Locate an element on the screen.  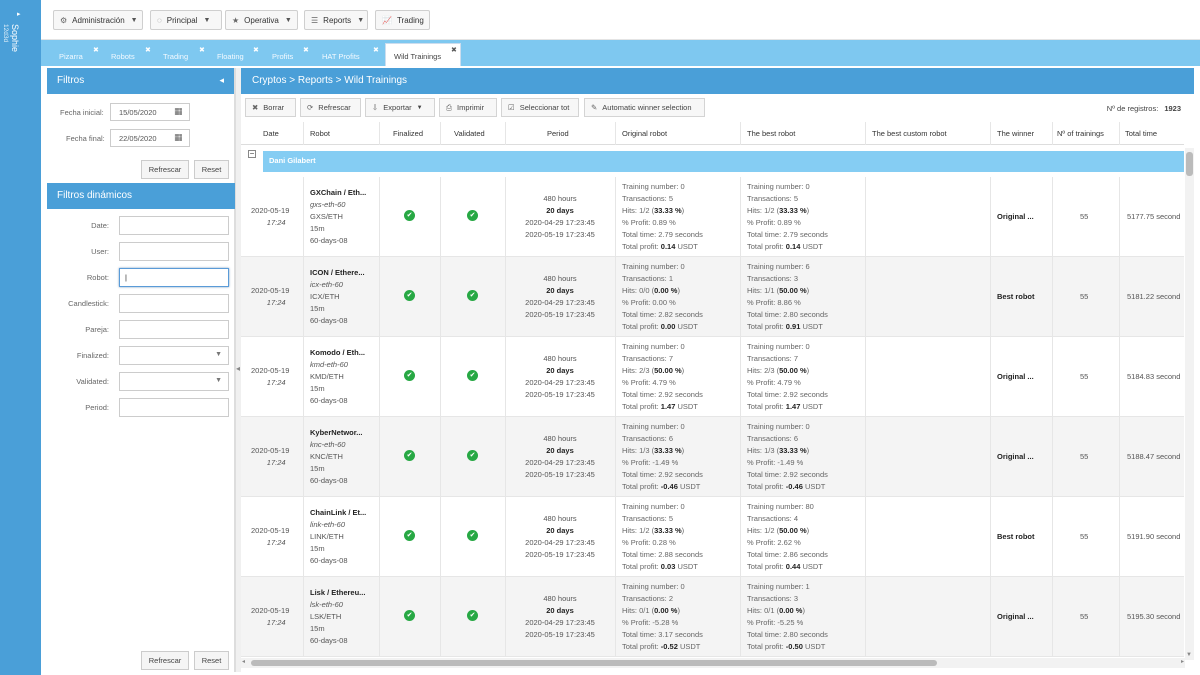
refresh-button-bottom: Refrescar is located at coordinates (165, 660).